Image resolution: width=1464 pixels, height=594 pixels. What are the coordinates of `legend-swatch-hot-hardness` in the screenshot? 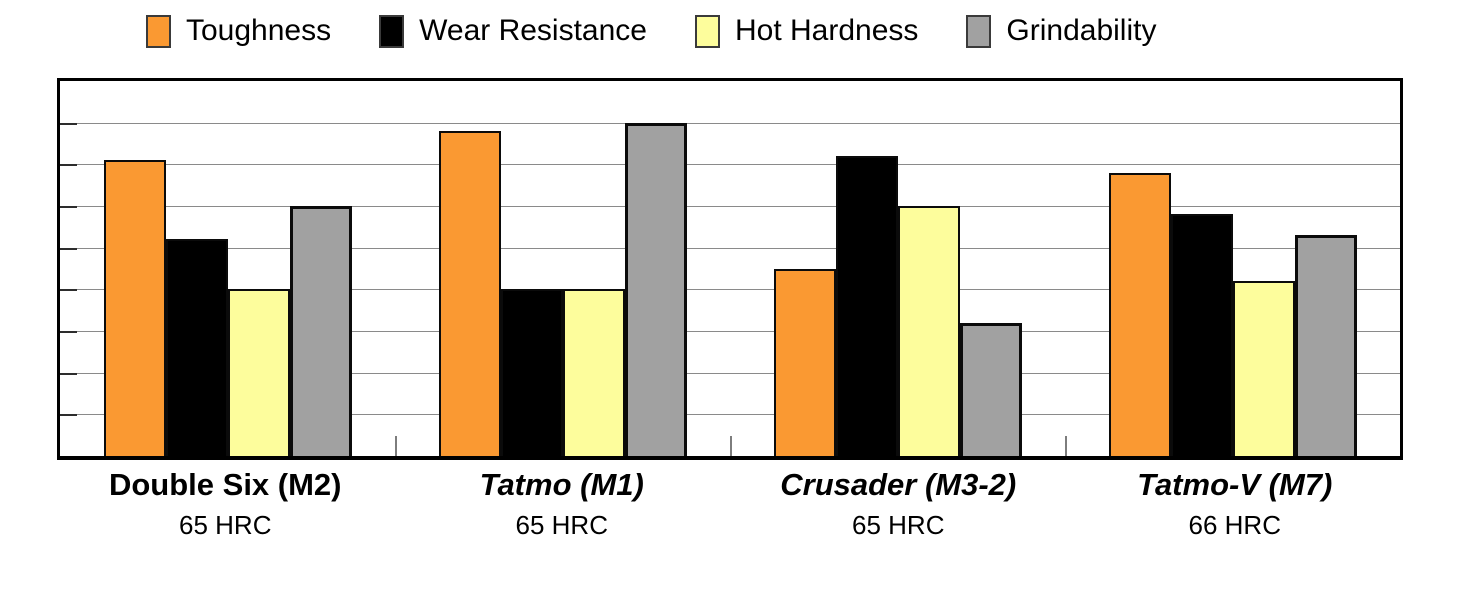 It's located at (707, 31).